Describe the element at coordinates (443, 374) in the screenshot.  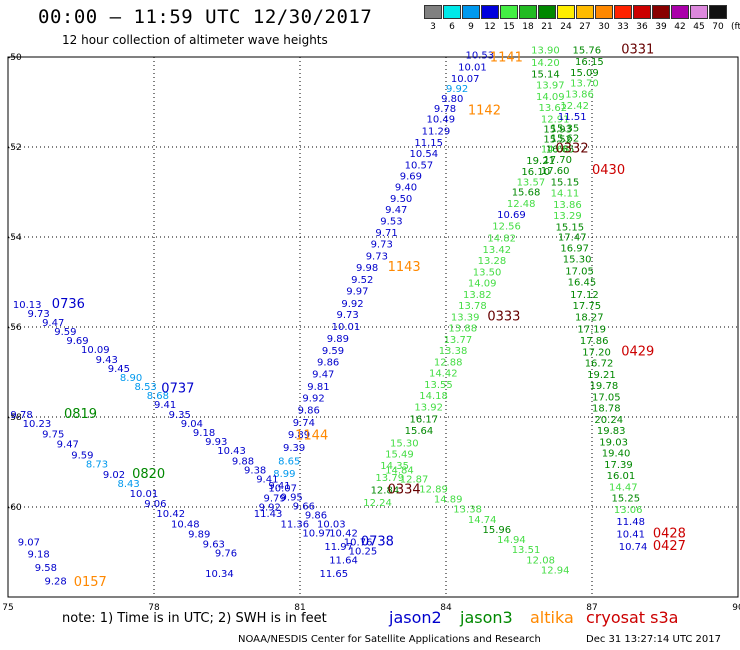
I see `wave-height-value: 14.42` at that location.